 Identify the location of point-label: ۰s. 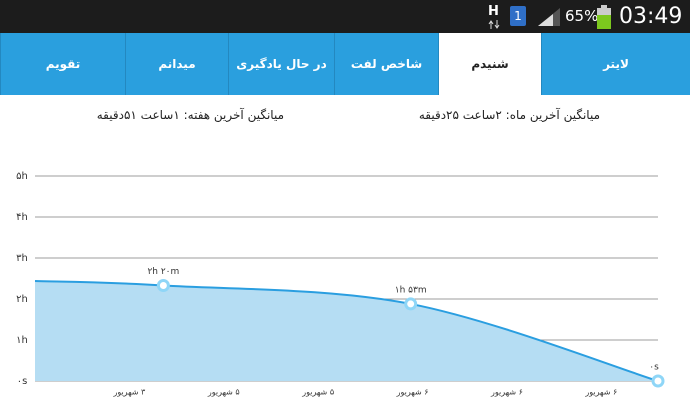
(654, 368).